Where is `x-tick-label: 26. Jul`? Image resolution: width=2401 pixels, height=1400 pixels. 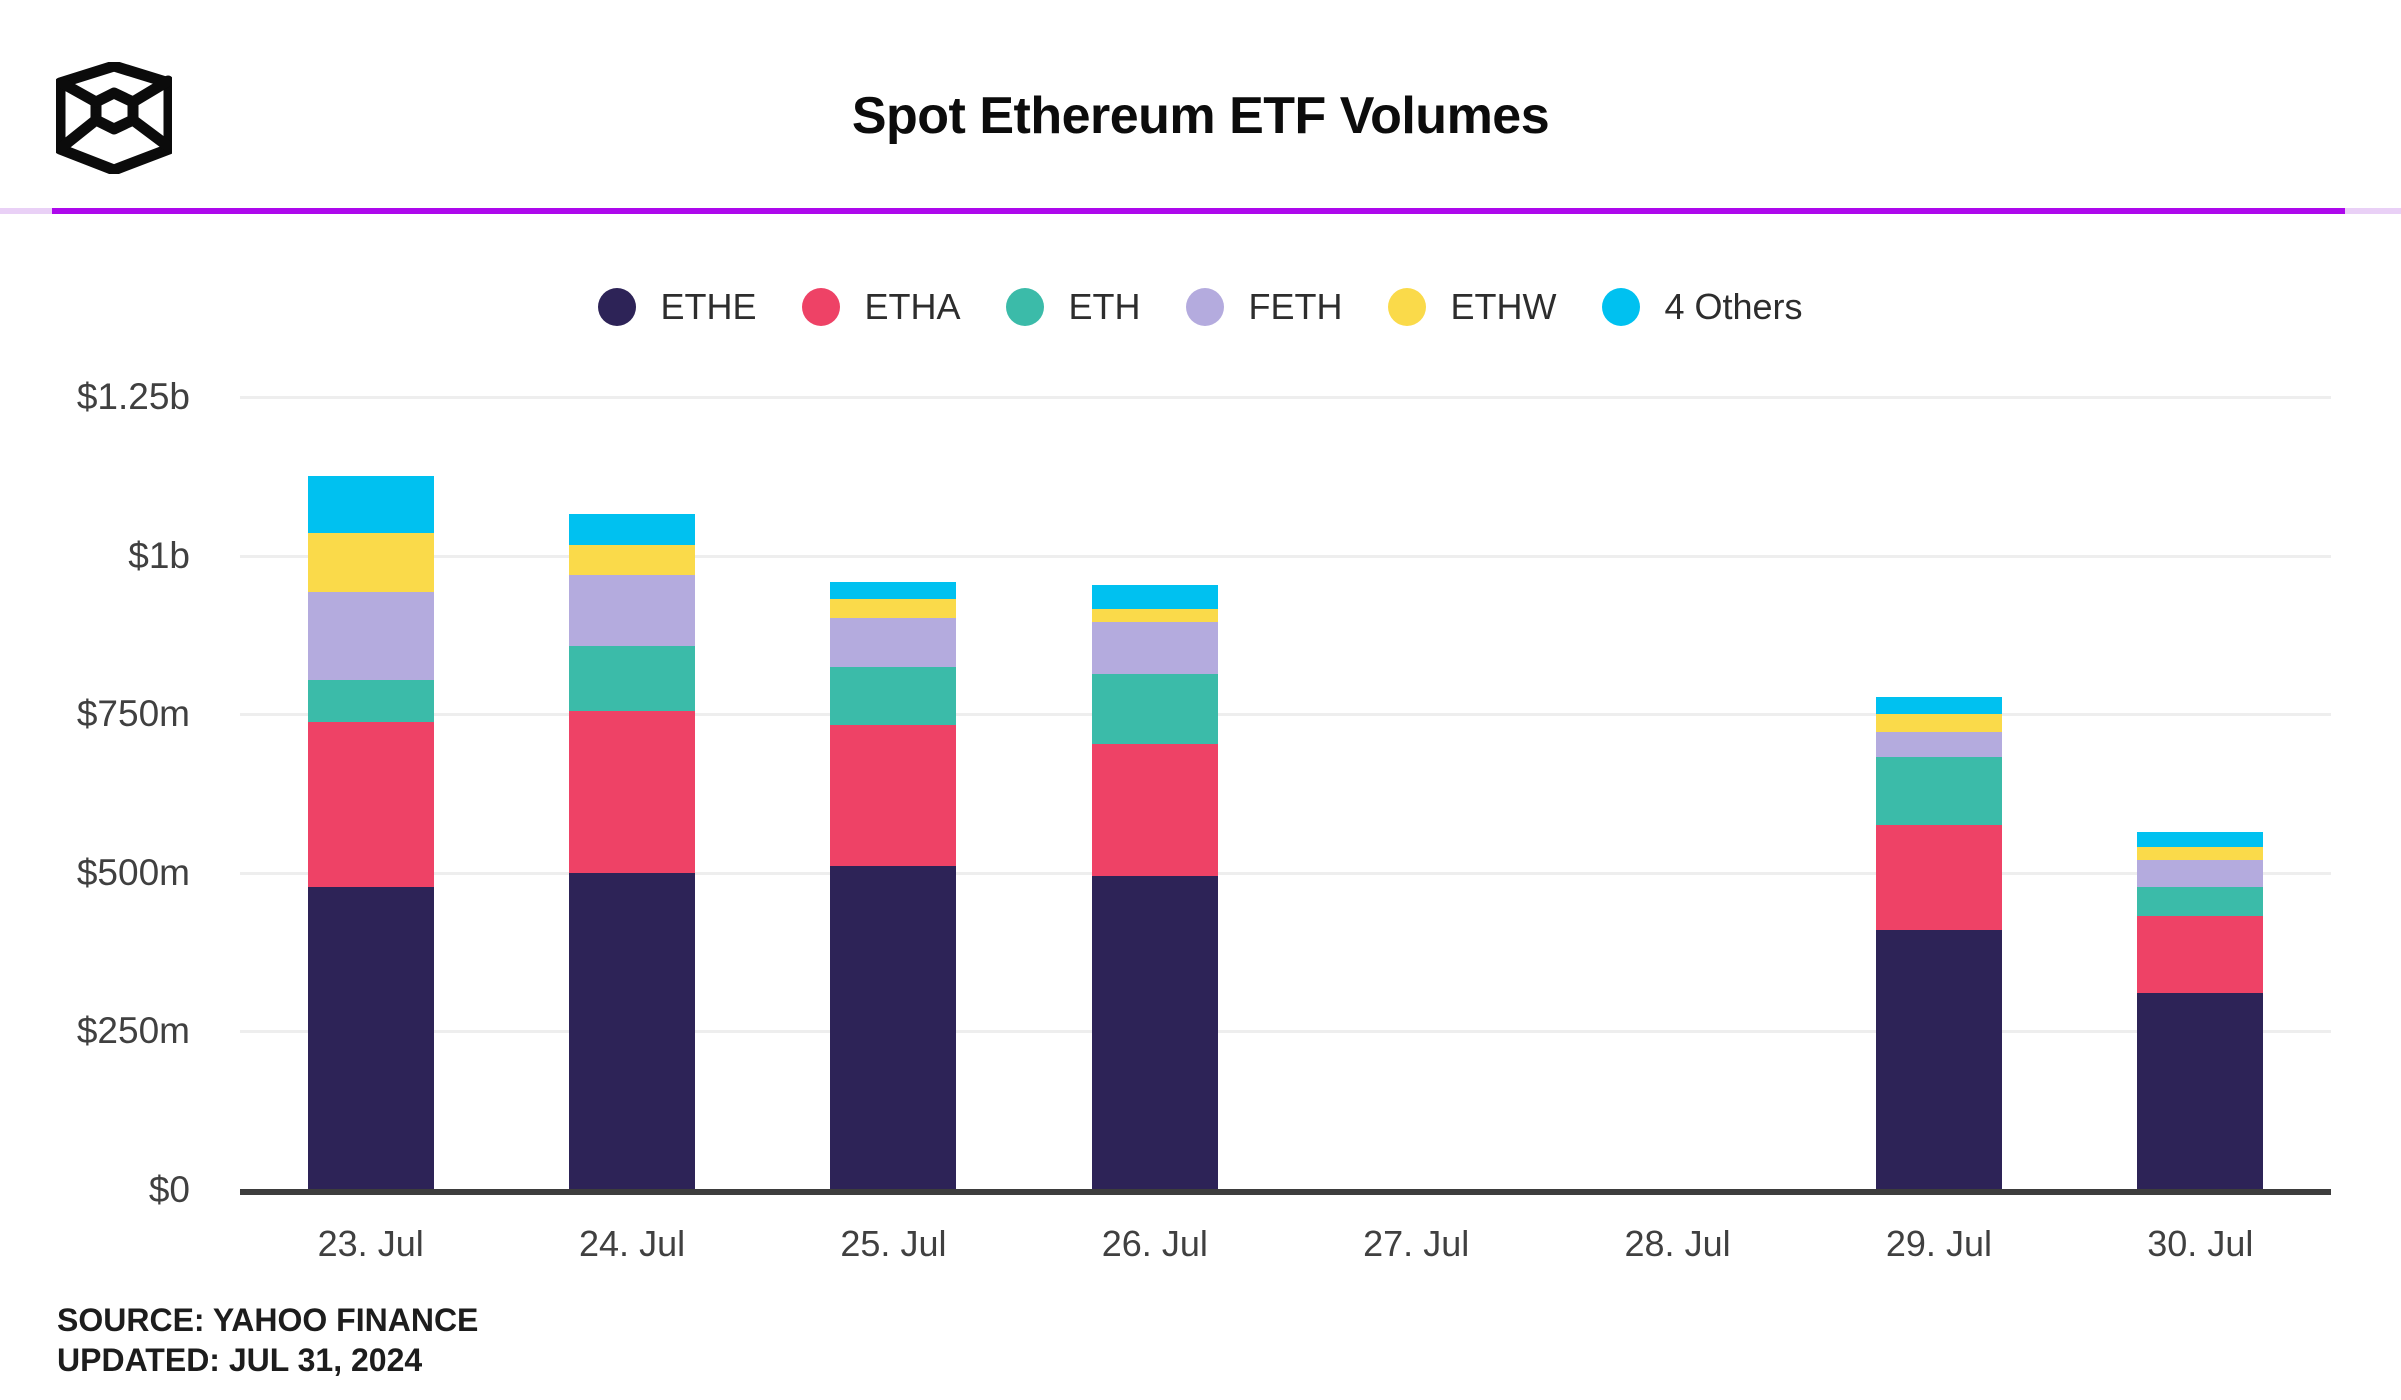 x-tick-label: 26. Jul is located at coordinates (1154, 1243).